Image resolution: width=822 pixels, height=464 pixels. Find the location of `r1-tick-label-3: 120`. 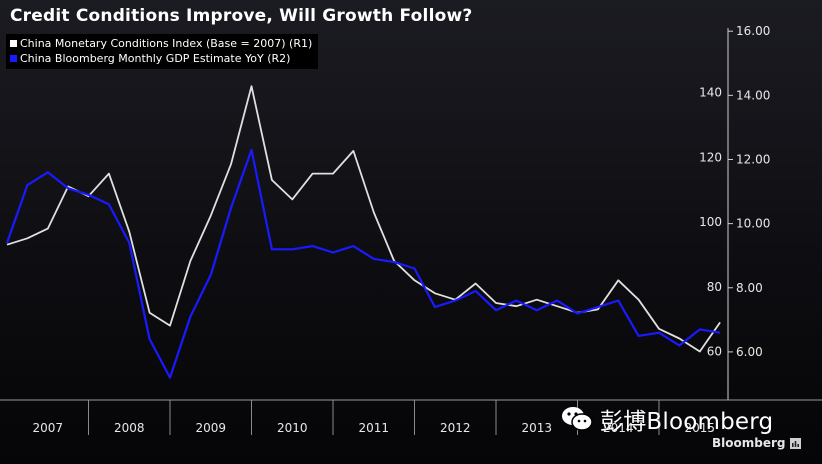

r1-tick-label-3: 120 is located at coordinates (710, 157).